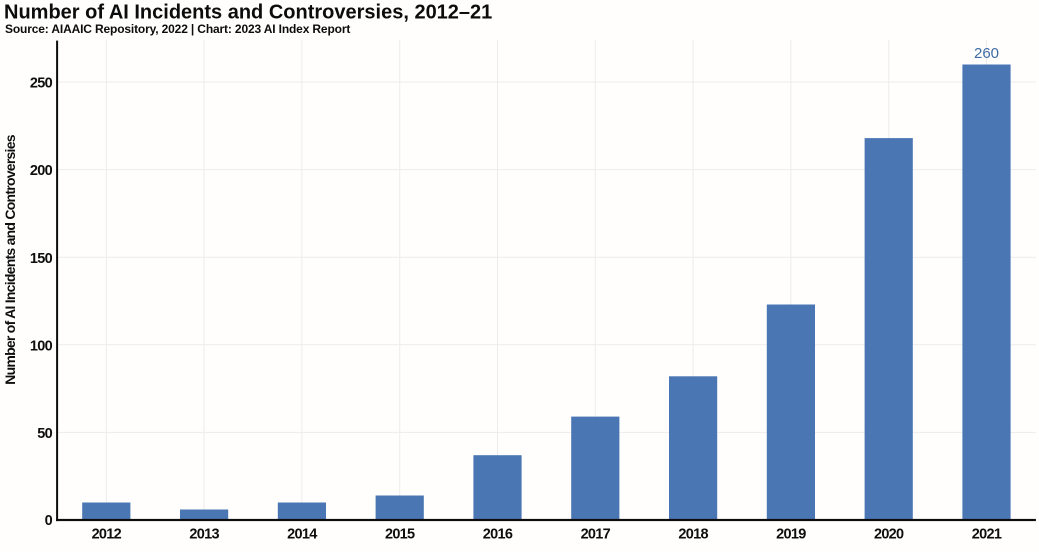 Image resolution: width=1039 pixels, height=552 pixels. I want to click on svg-text: 2014, so click(302, 535).